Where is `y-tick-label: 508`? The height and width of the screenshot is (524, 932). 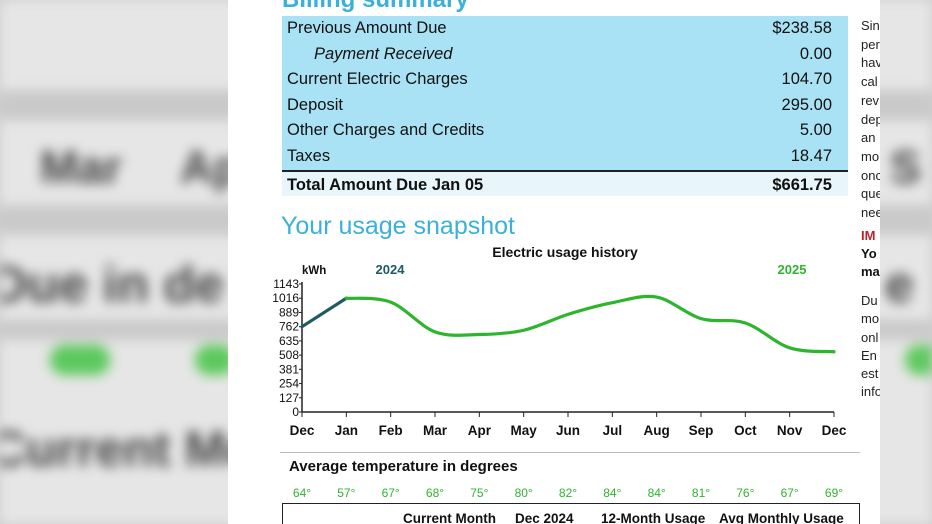
y-tick-label: 508 is located at coordinates (289, 355).